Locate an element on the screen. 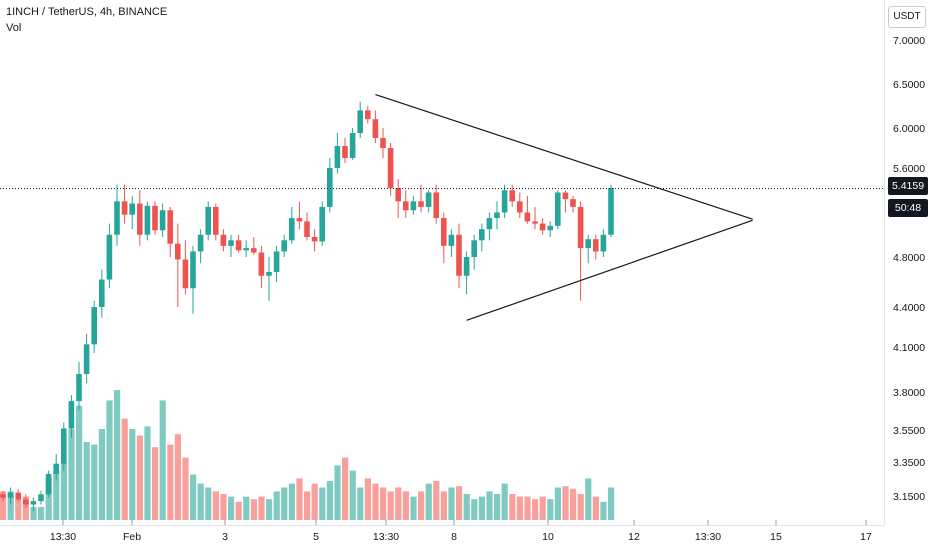 The width and height of the screenshot is (932, 550). trendline-lower is located at coordinates (609, 270).